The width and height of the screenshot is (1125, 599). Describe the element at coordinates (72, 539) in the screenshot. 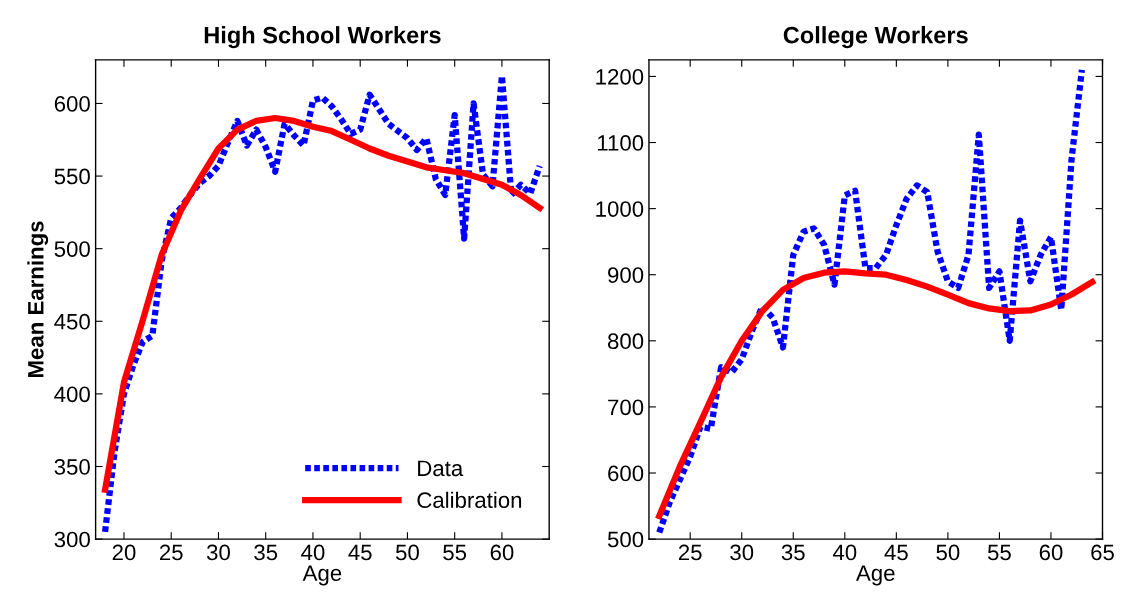

I see `y-tick-label: 300` at that location.